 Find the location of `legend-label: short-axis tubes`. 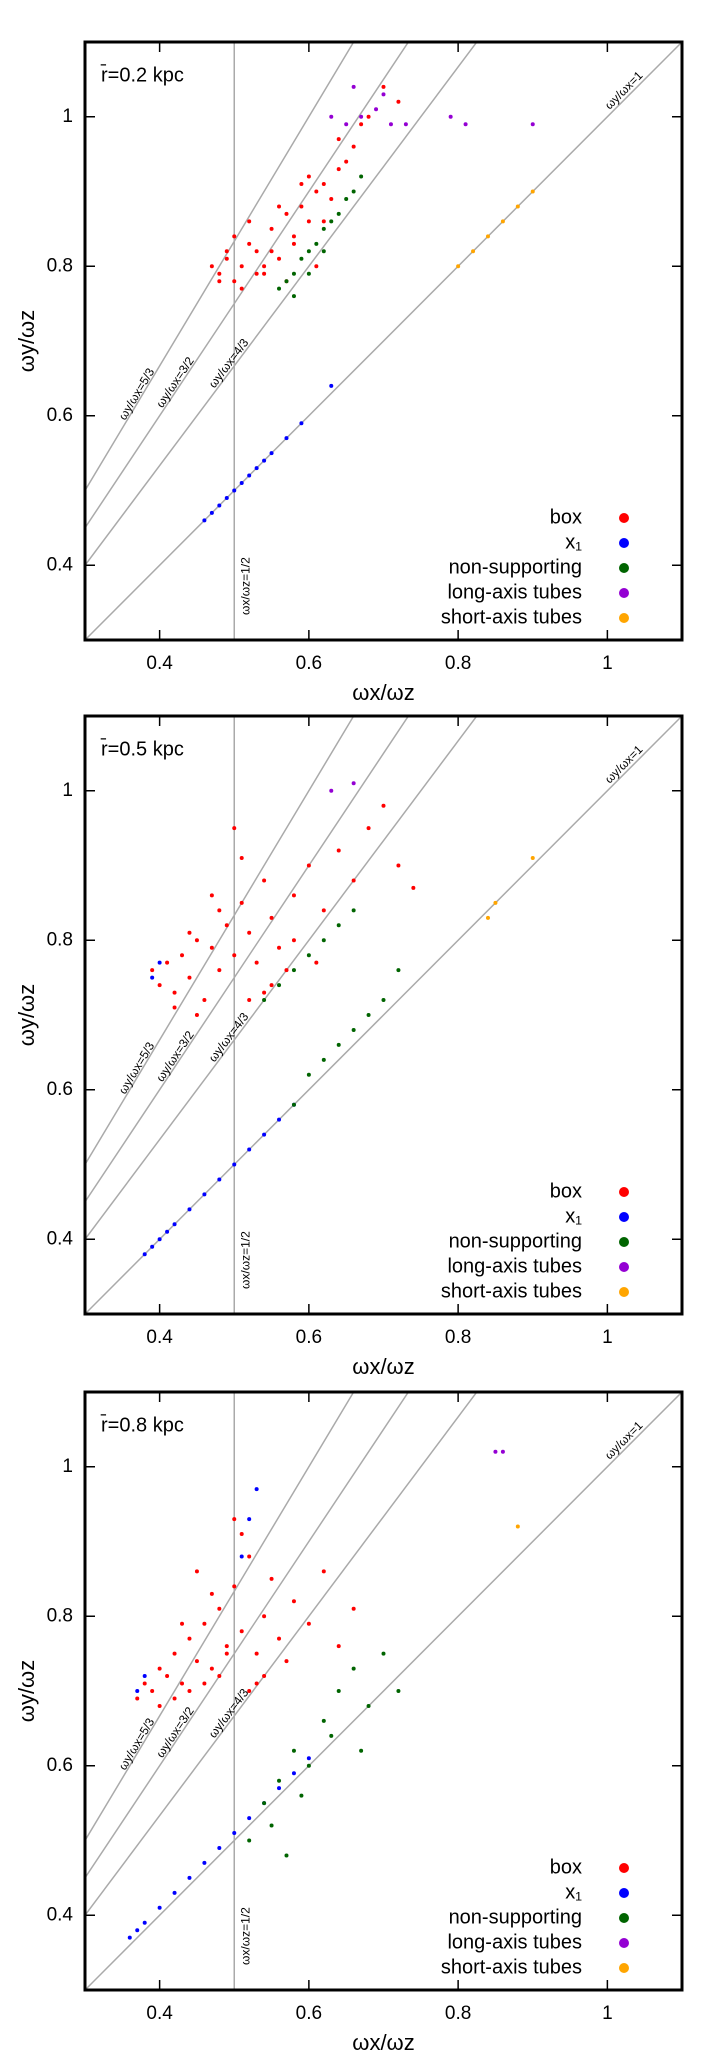

legend-label: short-axis tubes is located at coordinates (511, 617).